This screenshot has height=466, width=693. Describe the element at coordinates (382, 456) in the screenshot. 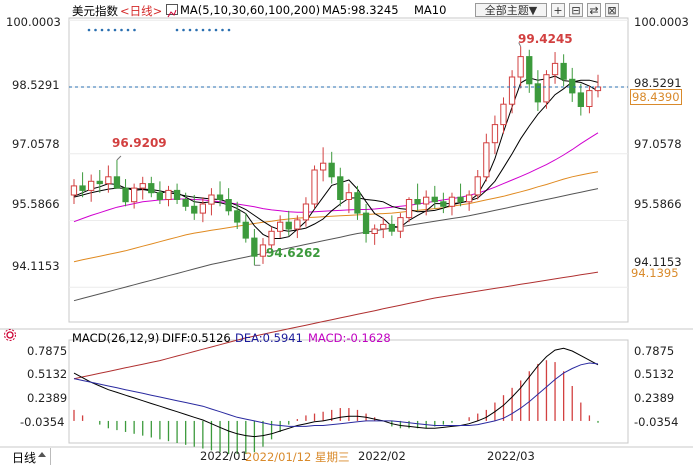

I see `x-label-2022-02: 2022/02` at that location.